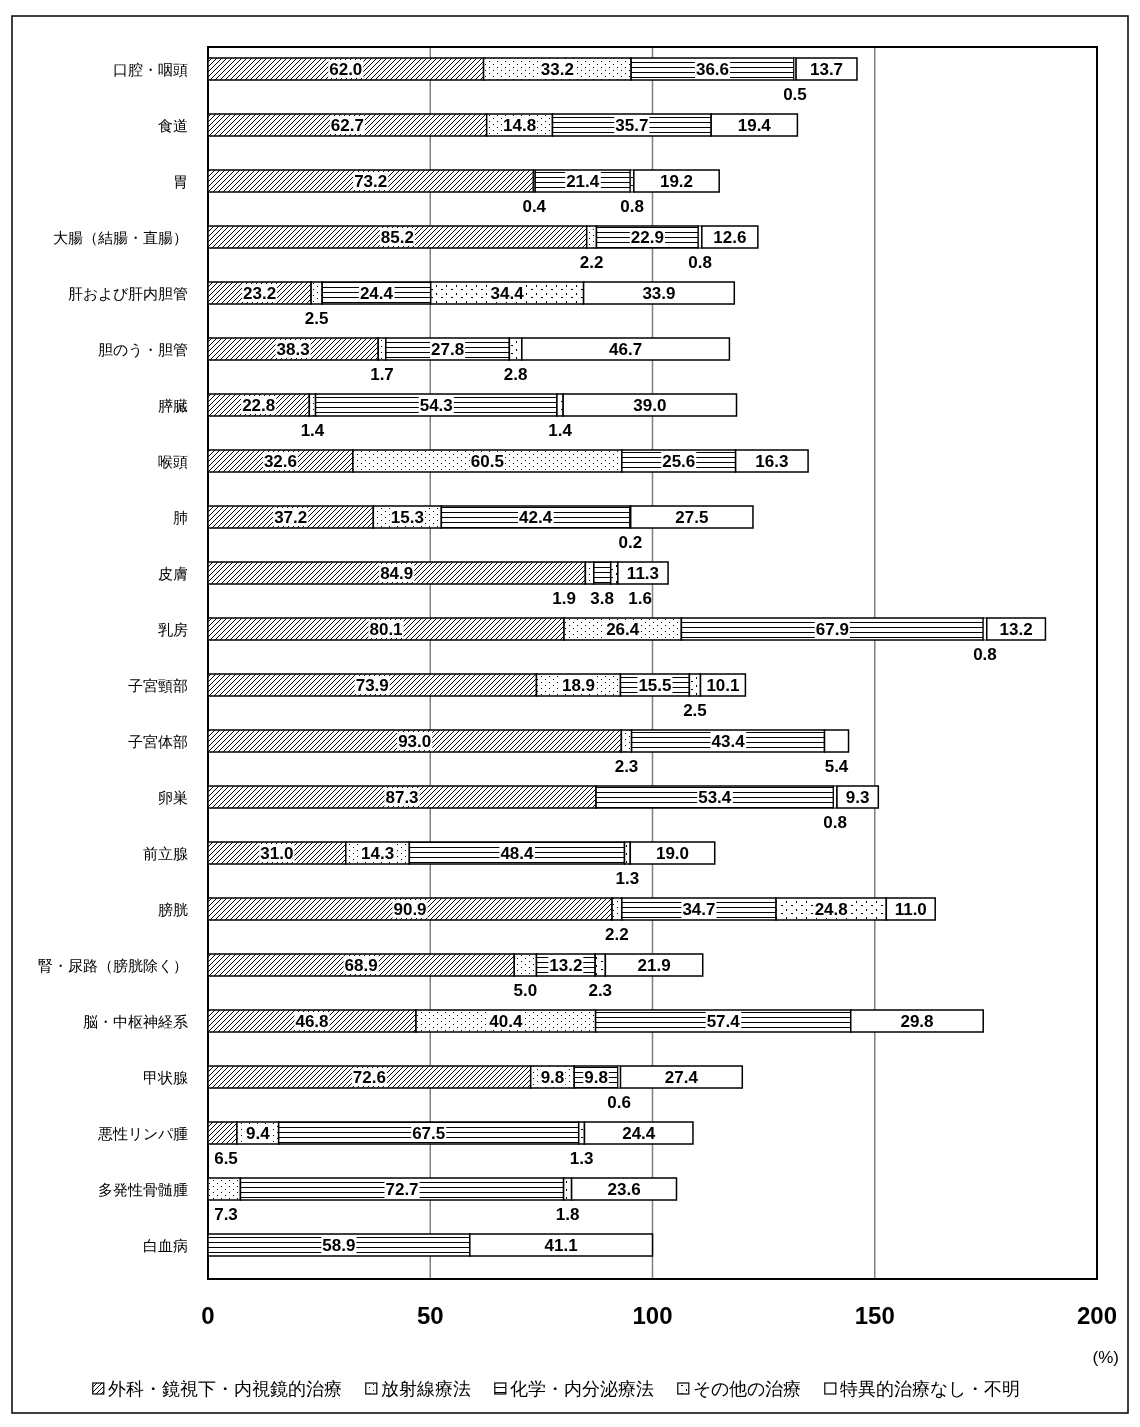 Image resolution: width=1140 pixels, height=1427 pixels. Describe the element at coordinates (113, 965) in the screenshot. I see `y-tick-label: 腎・尿路（膀胱除く）` at that location.